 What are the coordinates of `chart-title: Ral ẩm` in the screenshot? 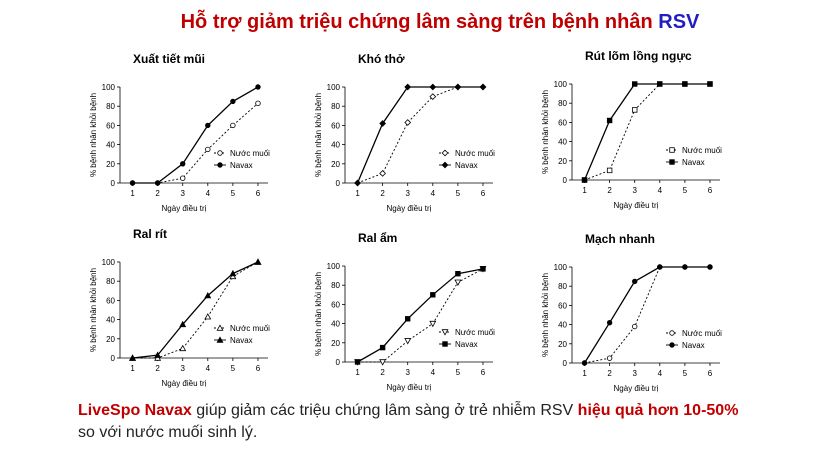 It's located at (377, 238).